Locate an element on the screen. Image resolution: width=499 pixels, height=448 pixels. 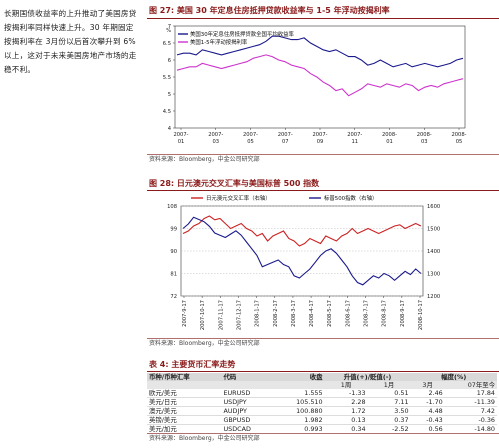
figure-28-title: 图 28: 日元澳元交叉汇率与美国标普 500 指数 is located at coordinates (234, 183).